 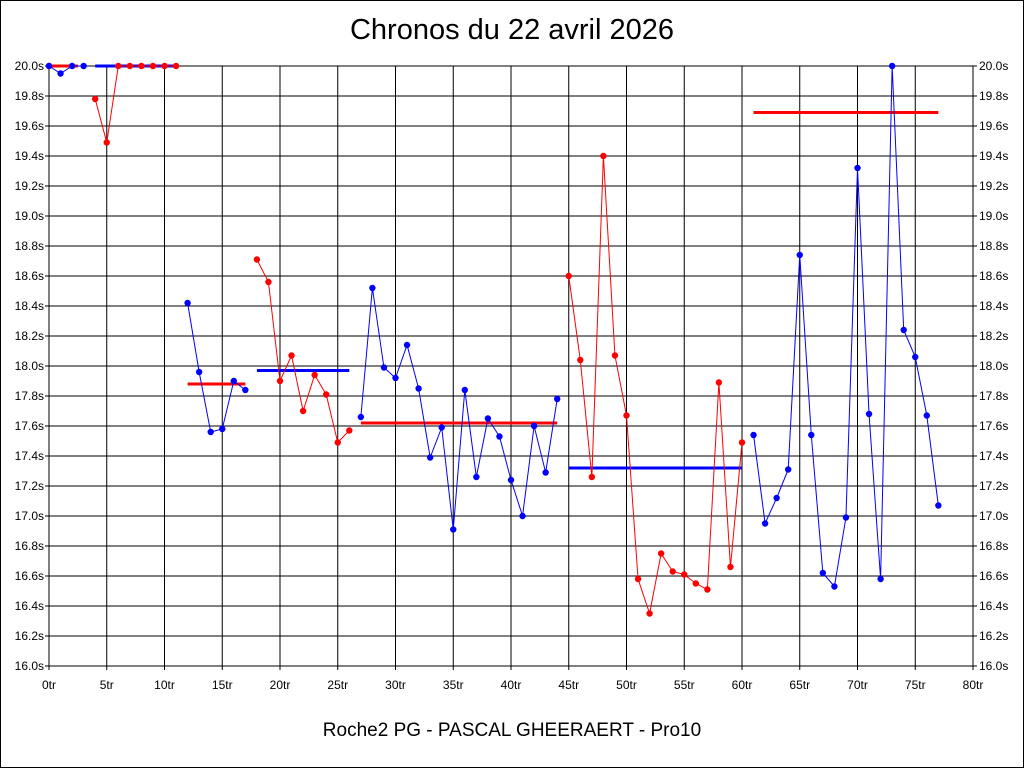 I want to click on y-tick-label-right: 17.2s, so click(x=993, y=486).